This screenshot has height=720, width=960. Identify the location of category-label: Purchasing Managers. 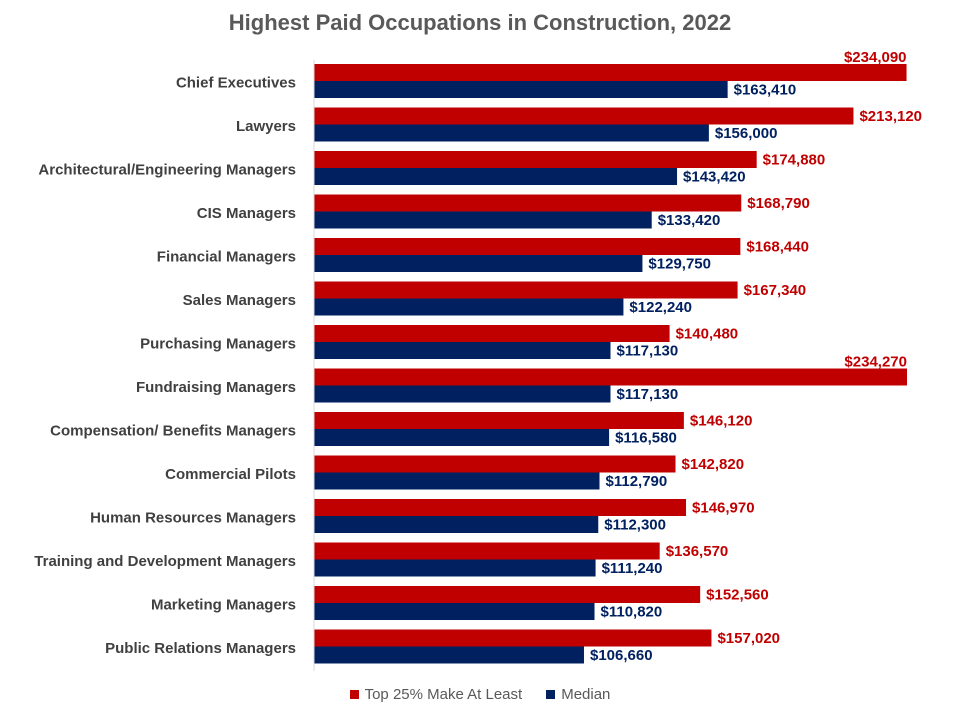
(218, 344).